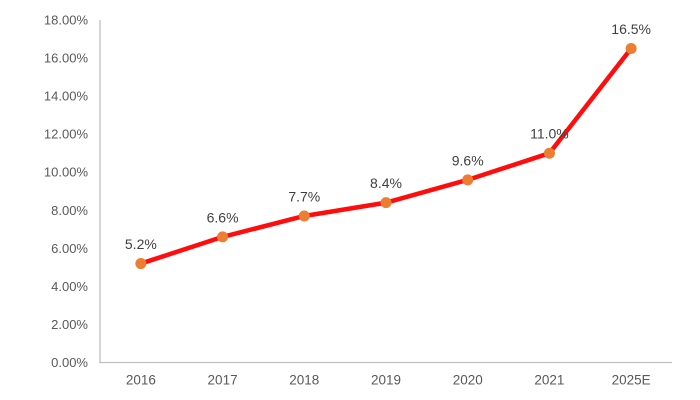 The height and width of the screenshot is (400, 700). I want to click on y-tick-label: 16.00%, so click(66, 58).